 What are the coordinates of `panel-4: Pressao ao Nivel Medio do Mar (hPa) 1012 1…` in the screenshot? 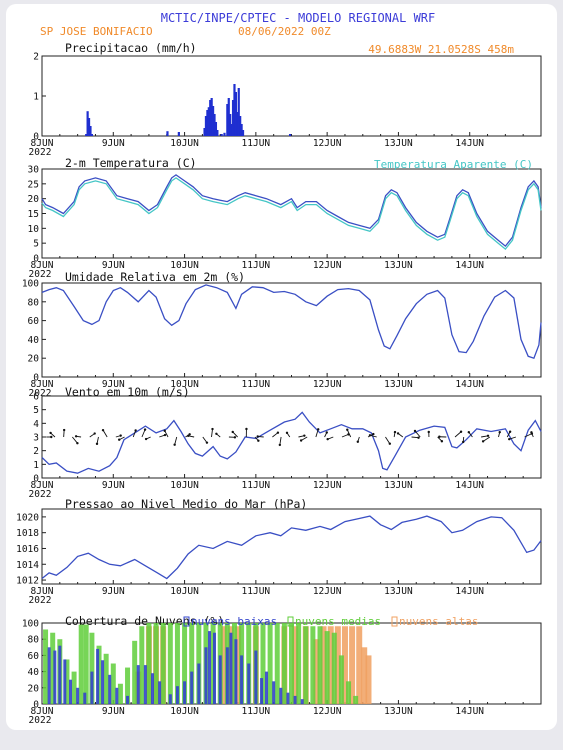 It's located at (279, 551).